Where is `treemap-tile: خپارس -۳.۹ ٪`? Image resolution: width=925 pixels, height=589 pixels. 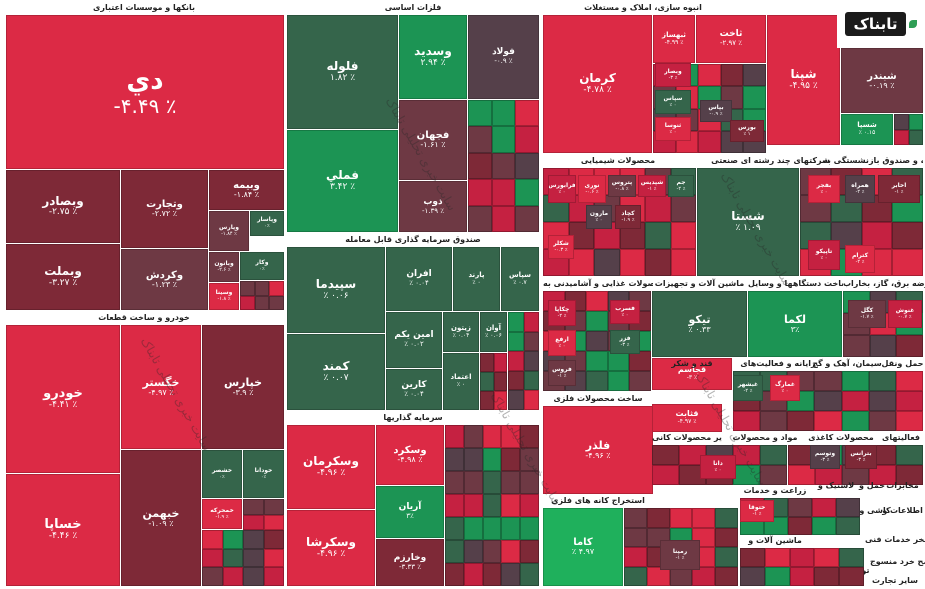 treemap-tile: خپارس -۳.۹ ٪ is located at coordinates (243, 387).